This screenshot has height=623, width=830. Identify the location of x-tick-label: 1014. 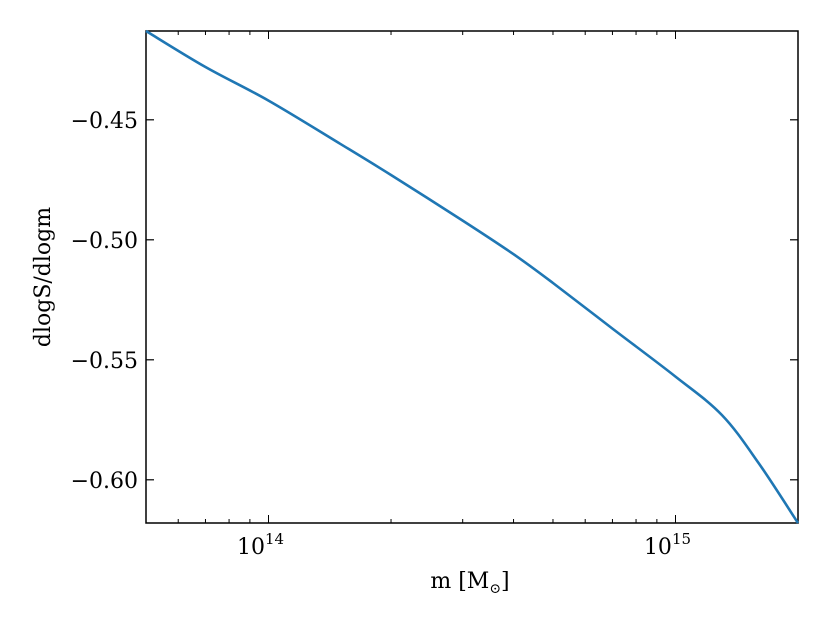
(260, 545).